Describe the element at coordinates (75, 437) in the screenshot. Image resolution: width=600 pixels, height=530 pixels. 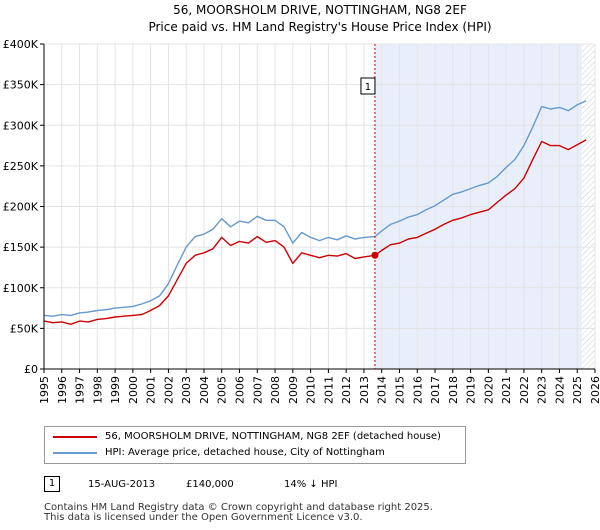
I see `legend-swatch-property` at that location.